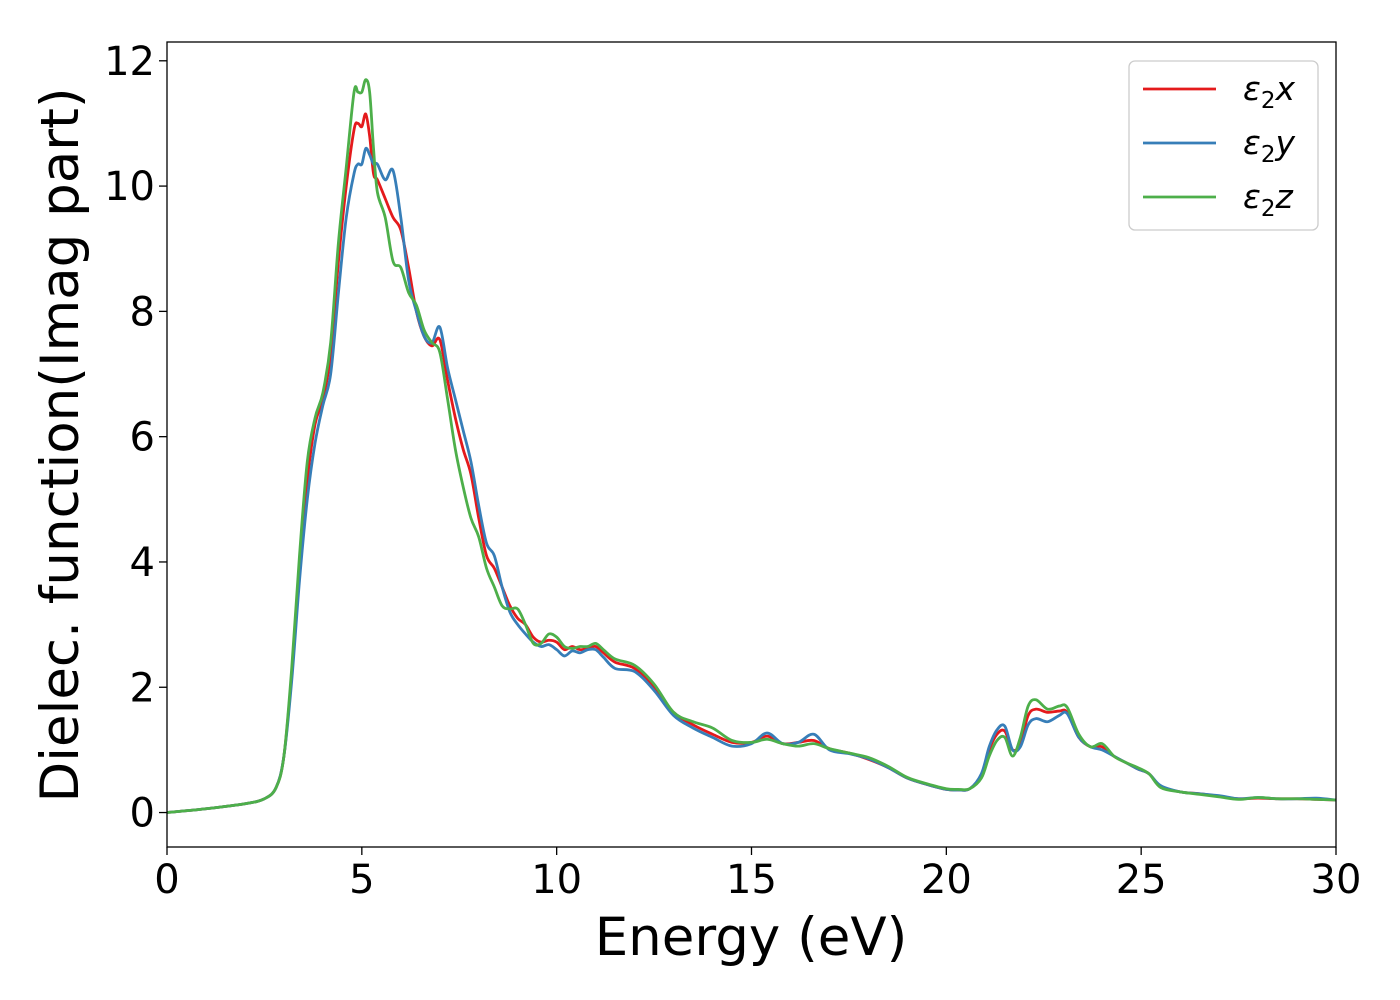 This screenshot has height=1000, width=1400. What do you see at coordinates (1269, 91) in the screenshot?
I see `legend-label-1: ε2x` at bounding box center [1269, 91].